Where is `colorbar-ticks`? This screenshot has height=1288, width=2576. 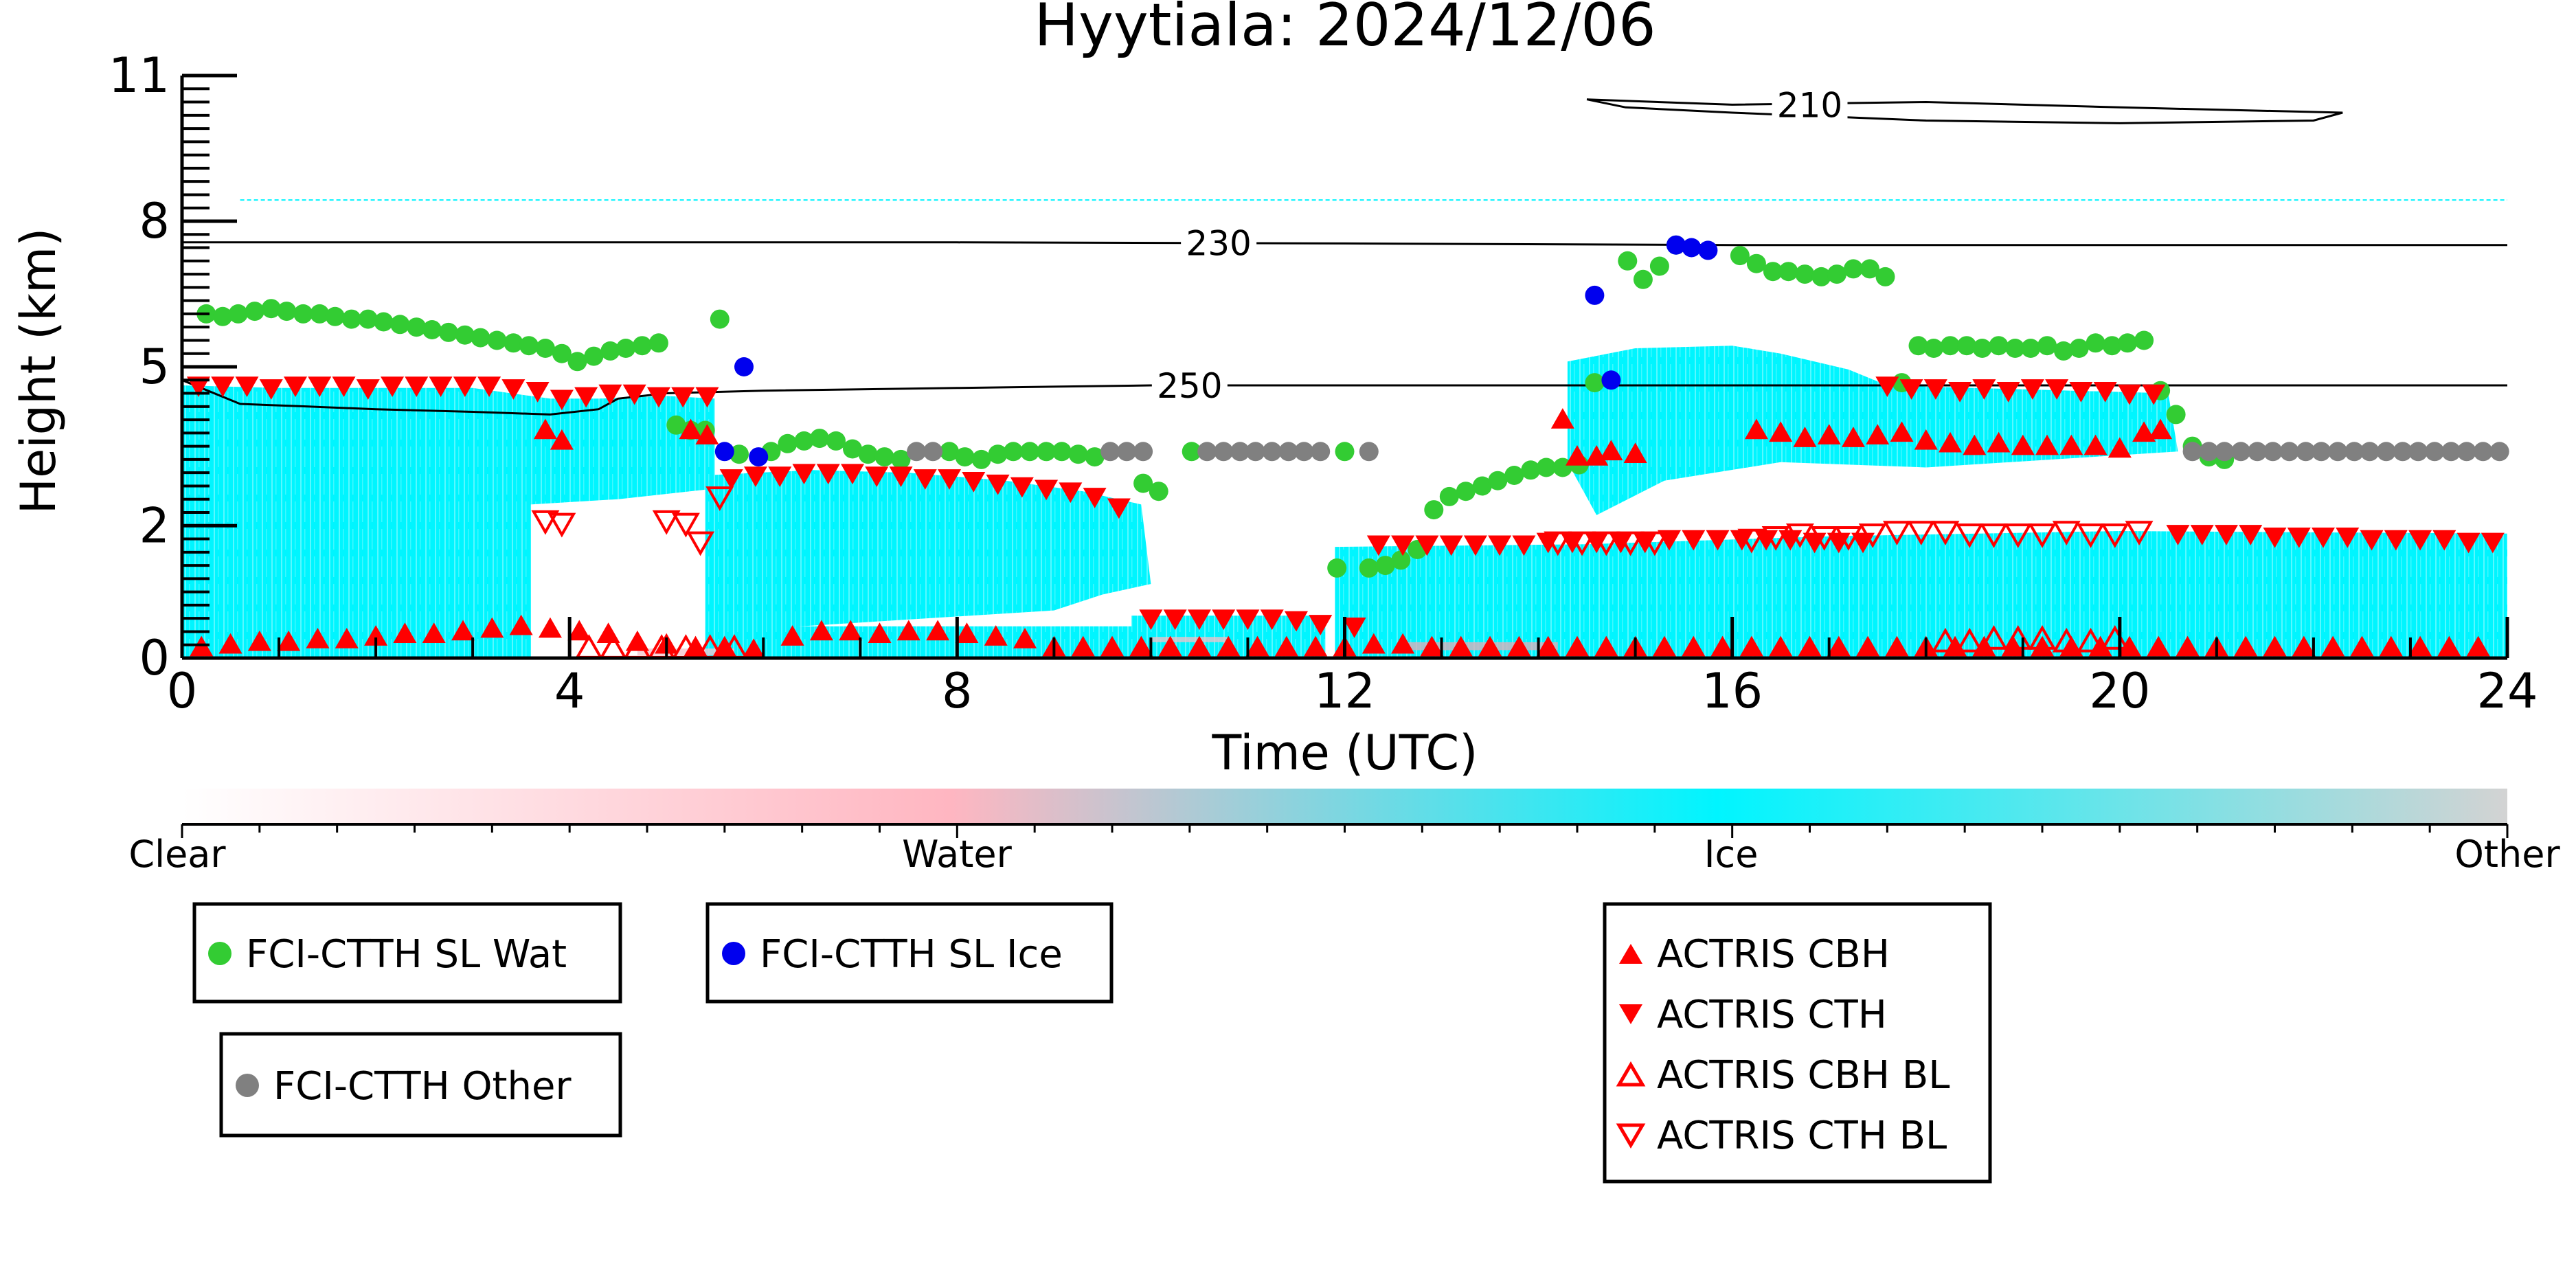 colorbar-ticks is located at coordinates (1345, 831).